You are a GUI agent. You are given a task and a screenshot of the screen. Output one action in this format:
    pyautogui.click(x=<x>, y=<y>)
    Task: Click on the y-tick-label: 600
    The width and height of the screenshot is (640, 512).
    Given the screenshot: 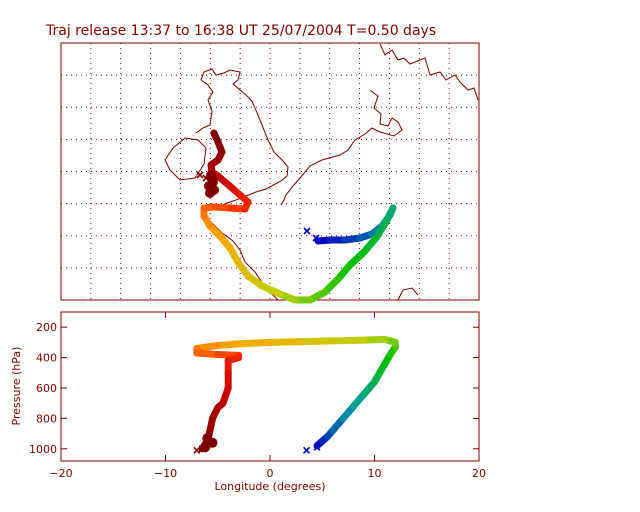 What is the action you would take?
    pyautogui.click(x=46, y=388)
    